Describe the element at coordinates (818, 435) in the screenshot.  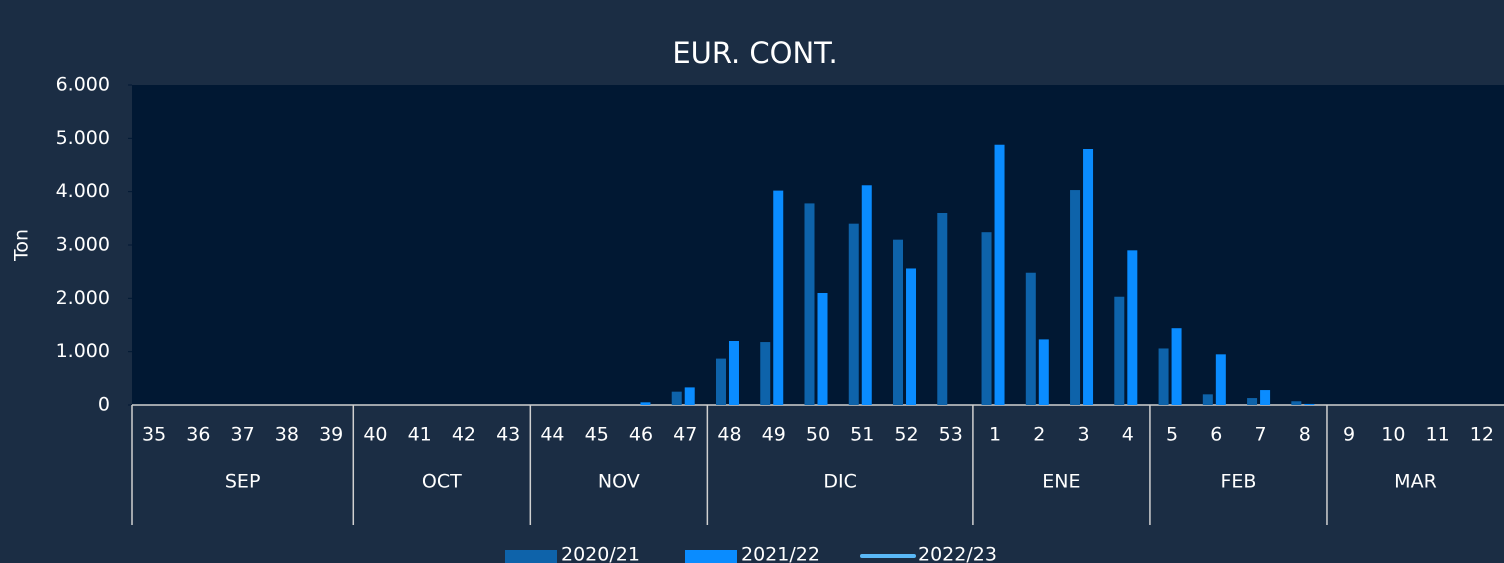
I see `x-tick-label: 50` at that location.